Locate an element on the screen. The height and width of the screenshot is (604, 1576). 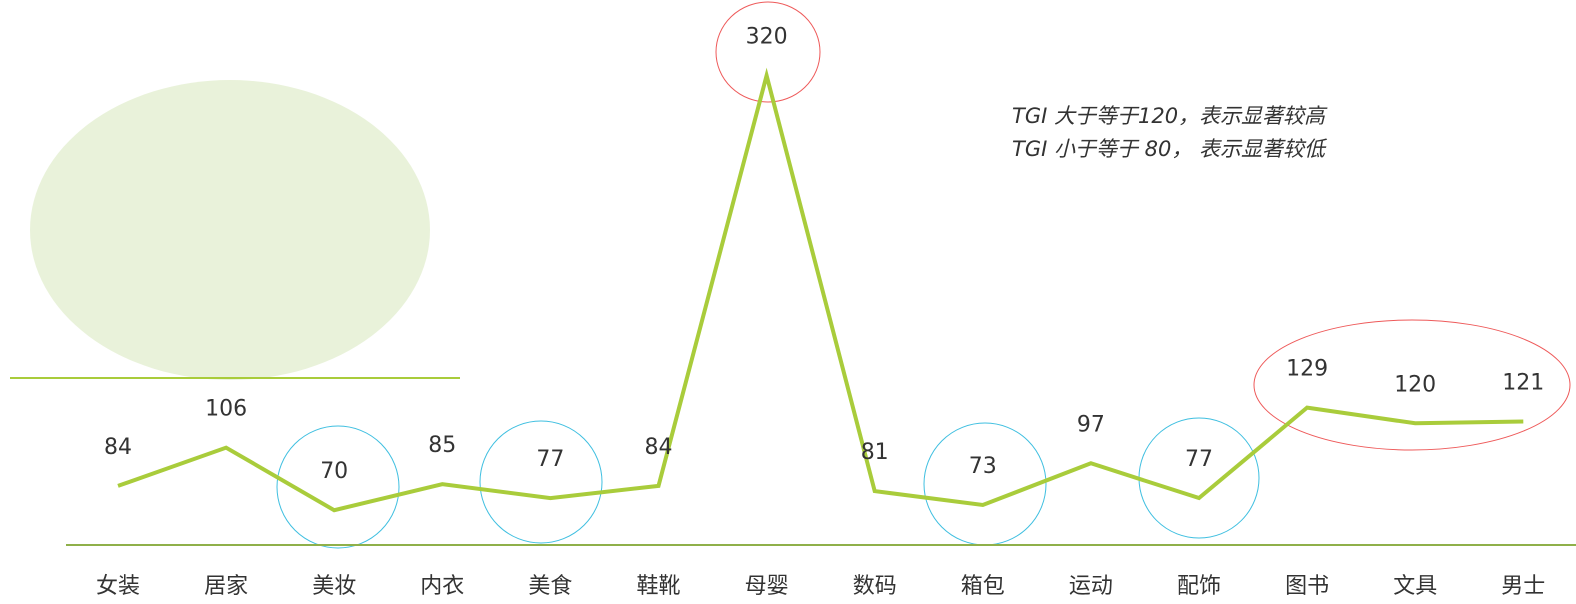
data-label: 73 is located at coordinates (983, 466).